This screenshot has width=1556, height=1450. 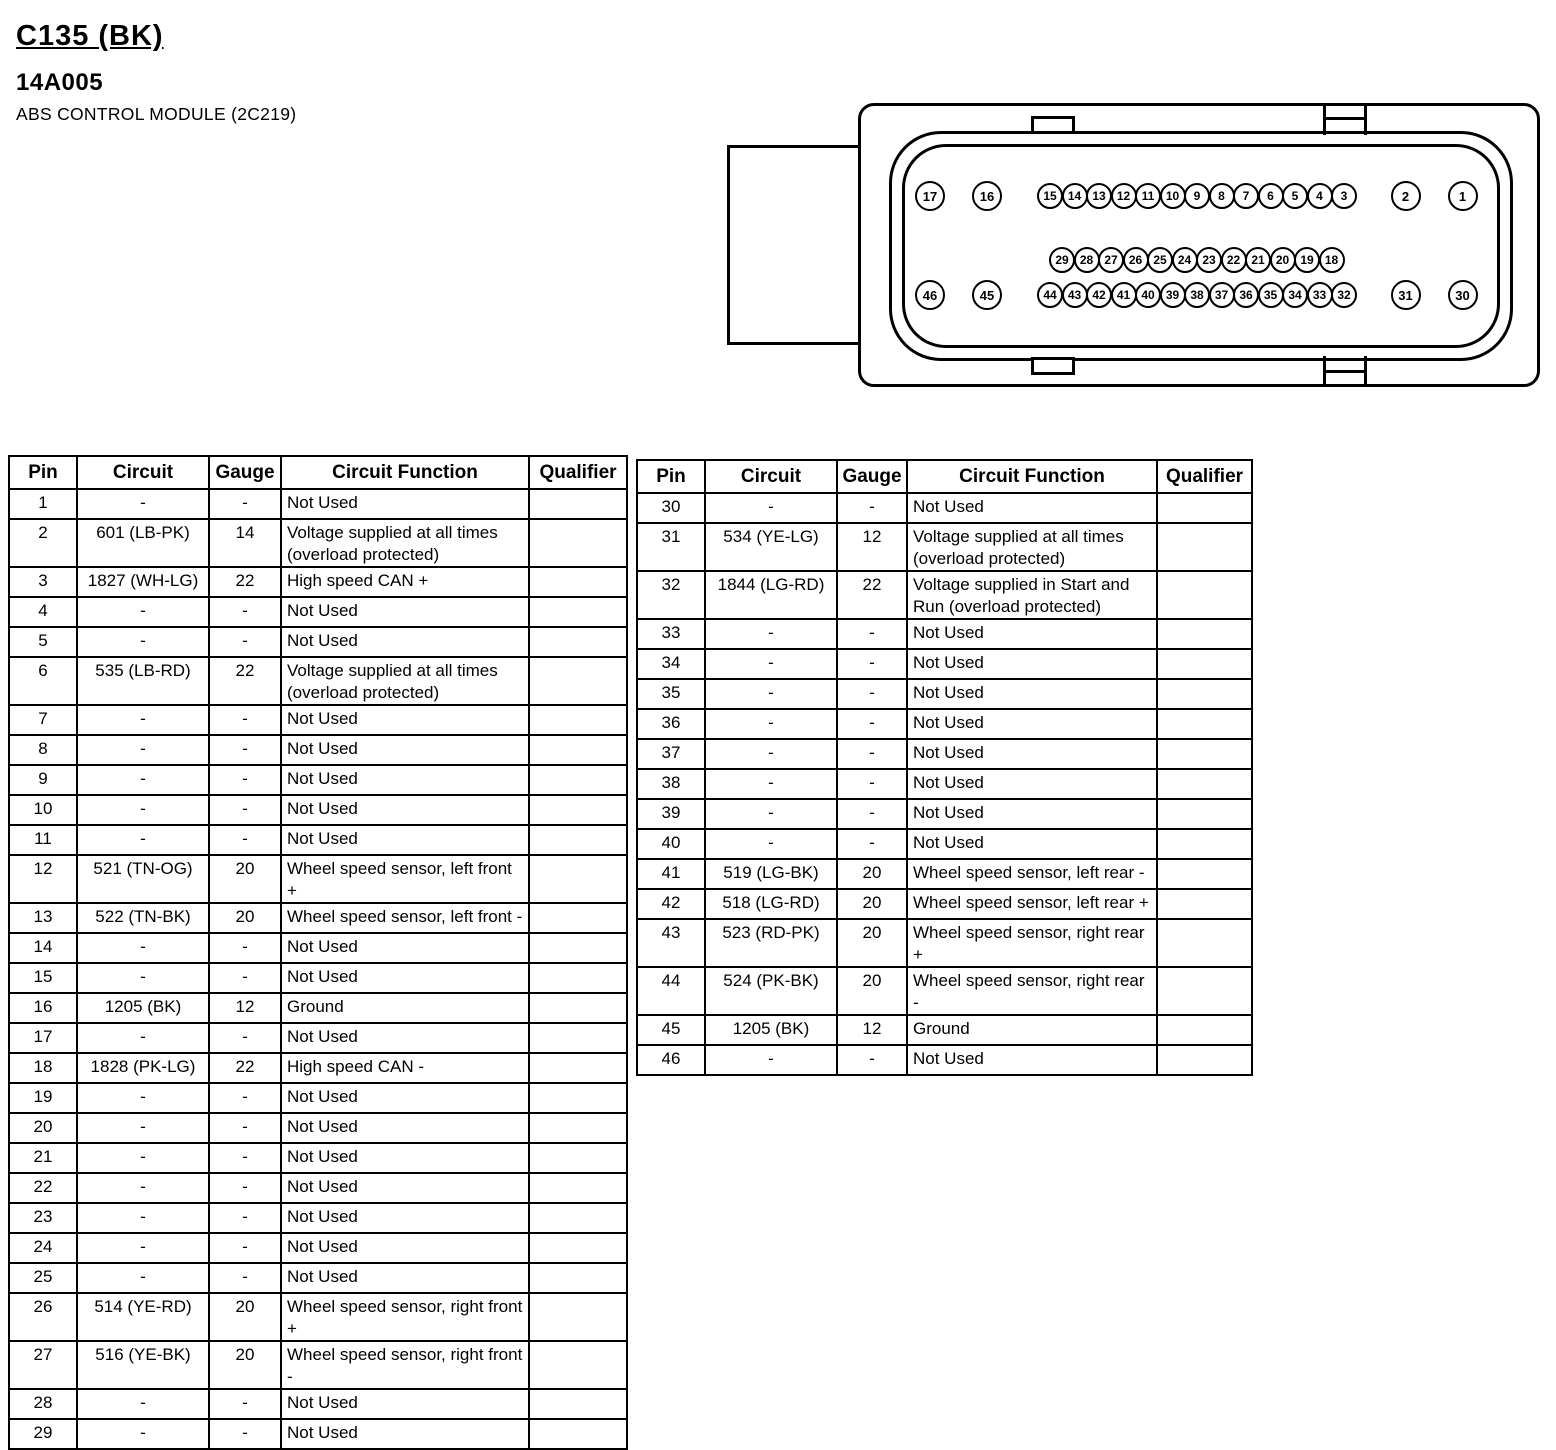 I want to click on pin-cell: 2, so click(x=43, y=543).